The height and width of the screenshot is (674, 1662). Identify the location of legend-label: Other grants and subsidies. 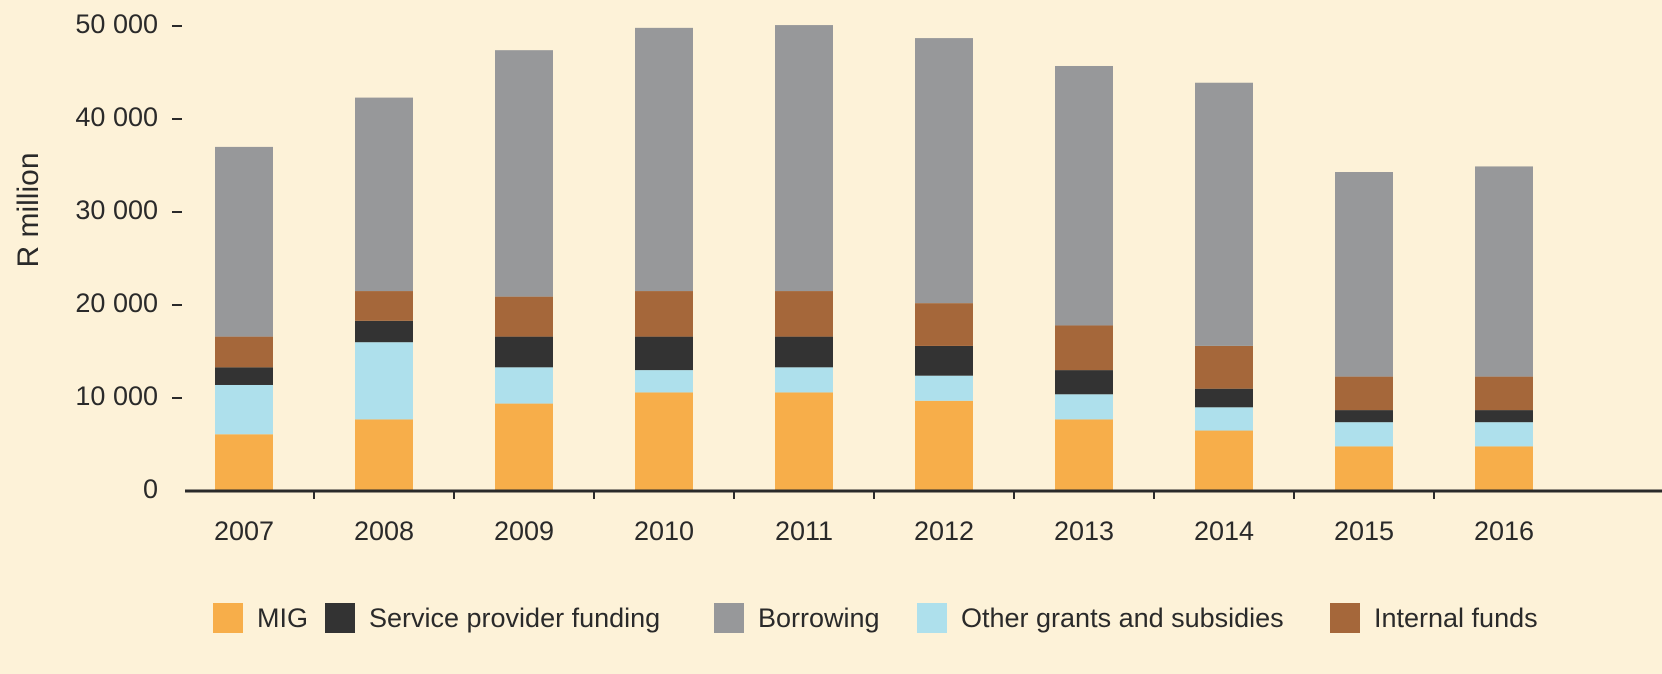
(1122, 618).